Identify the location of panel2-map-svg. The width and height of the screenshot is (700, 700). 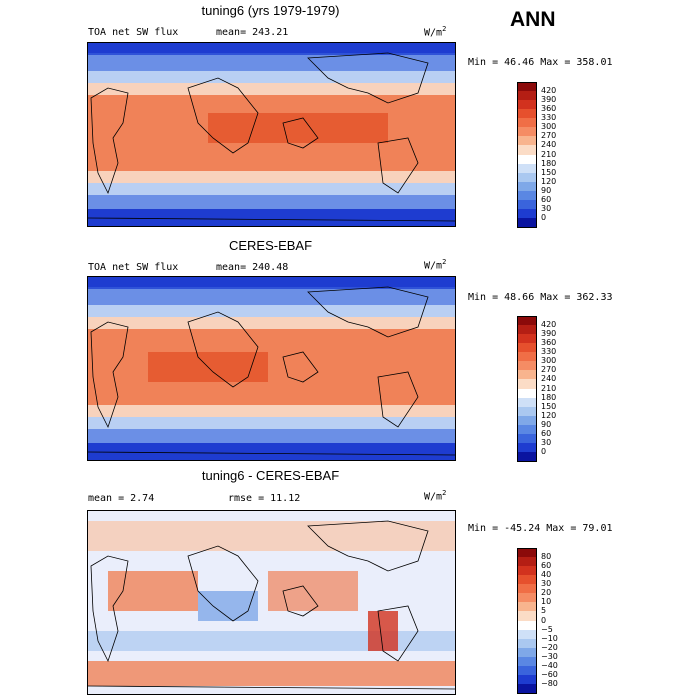
(271, 368).